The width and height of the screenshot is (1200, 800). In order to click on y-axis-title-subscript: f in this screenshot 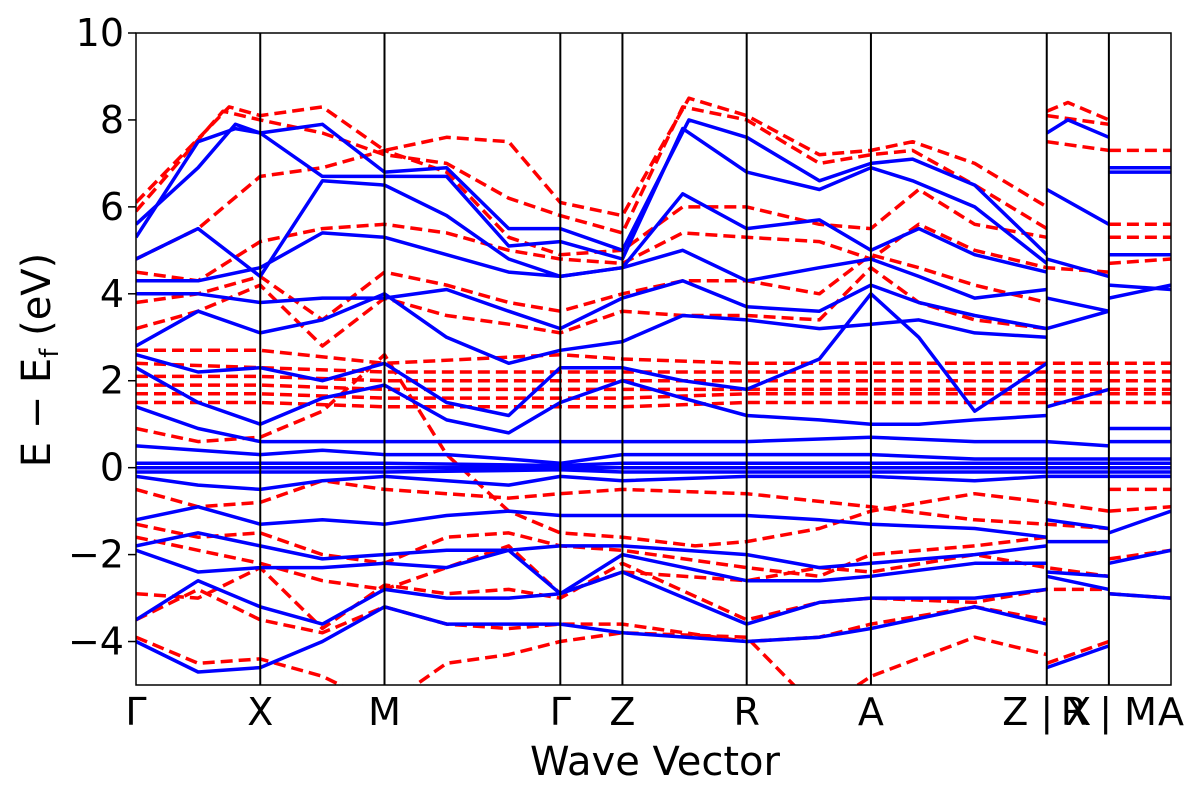, I will do `click(50, 353)`.